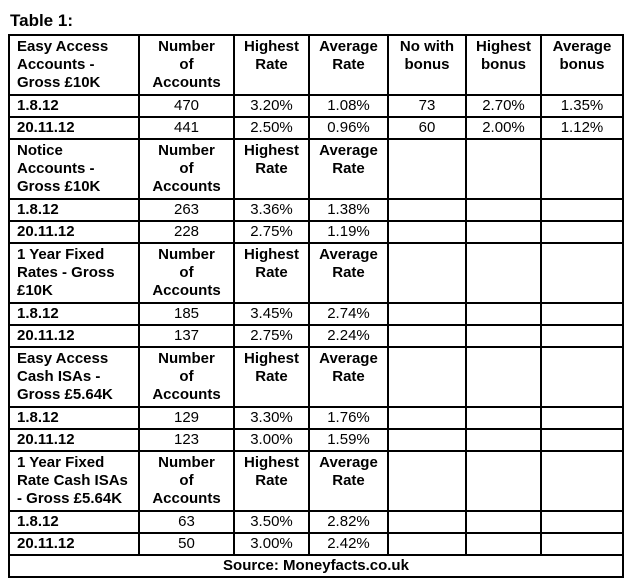 Image resolution: width=630 pixels, height=579 pixels. Describe the element at coordinates (74, 273) in the screenshot. I see `section-label: 1 Year Fixed Rates - Gross £10K` at that location.